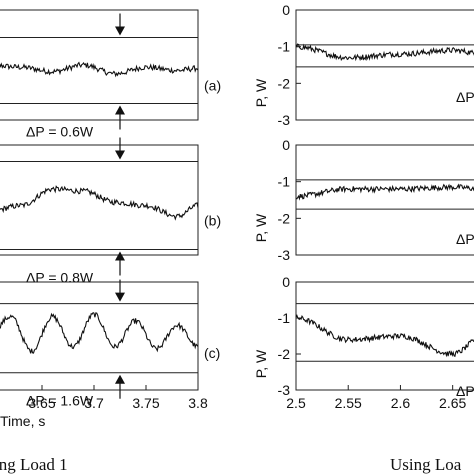 This screenshot has width=474, height=474. What do you see at coordinates (348, 403) in the screenshot?
I see `x-tick-label: 2.55` at bounding box center [348, 403].